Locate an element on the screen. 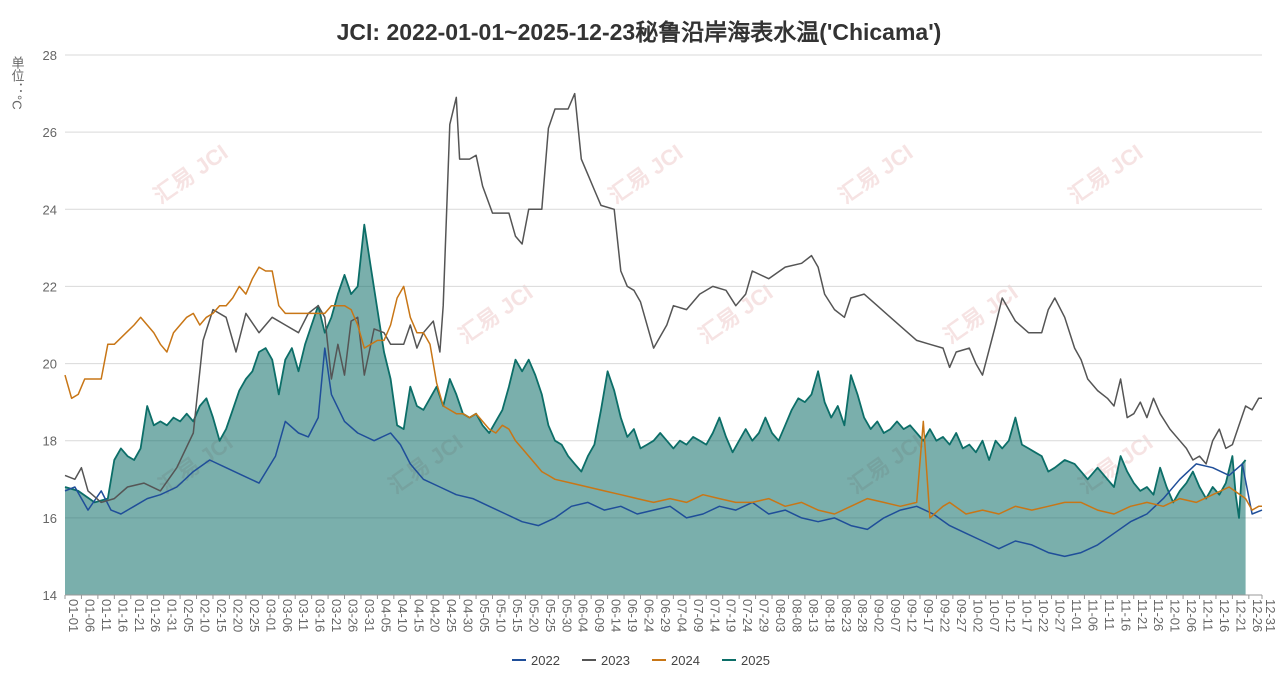 This screenshot has width=1278, height=689. x-tick-label: 11-11 is located at coordinates (1109, 614).